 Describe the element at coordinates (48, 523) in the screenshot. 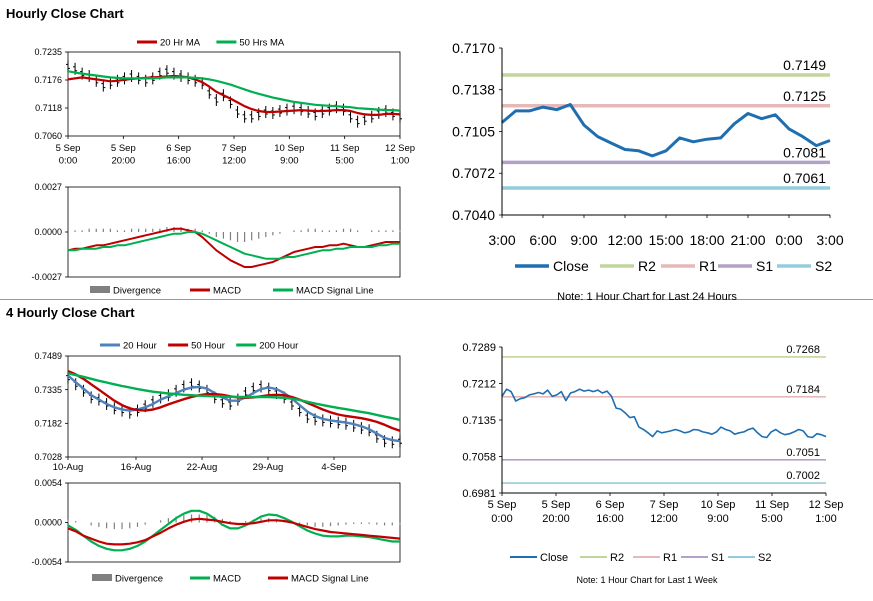

I see `four-hourly-macd-ytick-label: 0.0000` at that location.